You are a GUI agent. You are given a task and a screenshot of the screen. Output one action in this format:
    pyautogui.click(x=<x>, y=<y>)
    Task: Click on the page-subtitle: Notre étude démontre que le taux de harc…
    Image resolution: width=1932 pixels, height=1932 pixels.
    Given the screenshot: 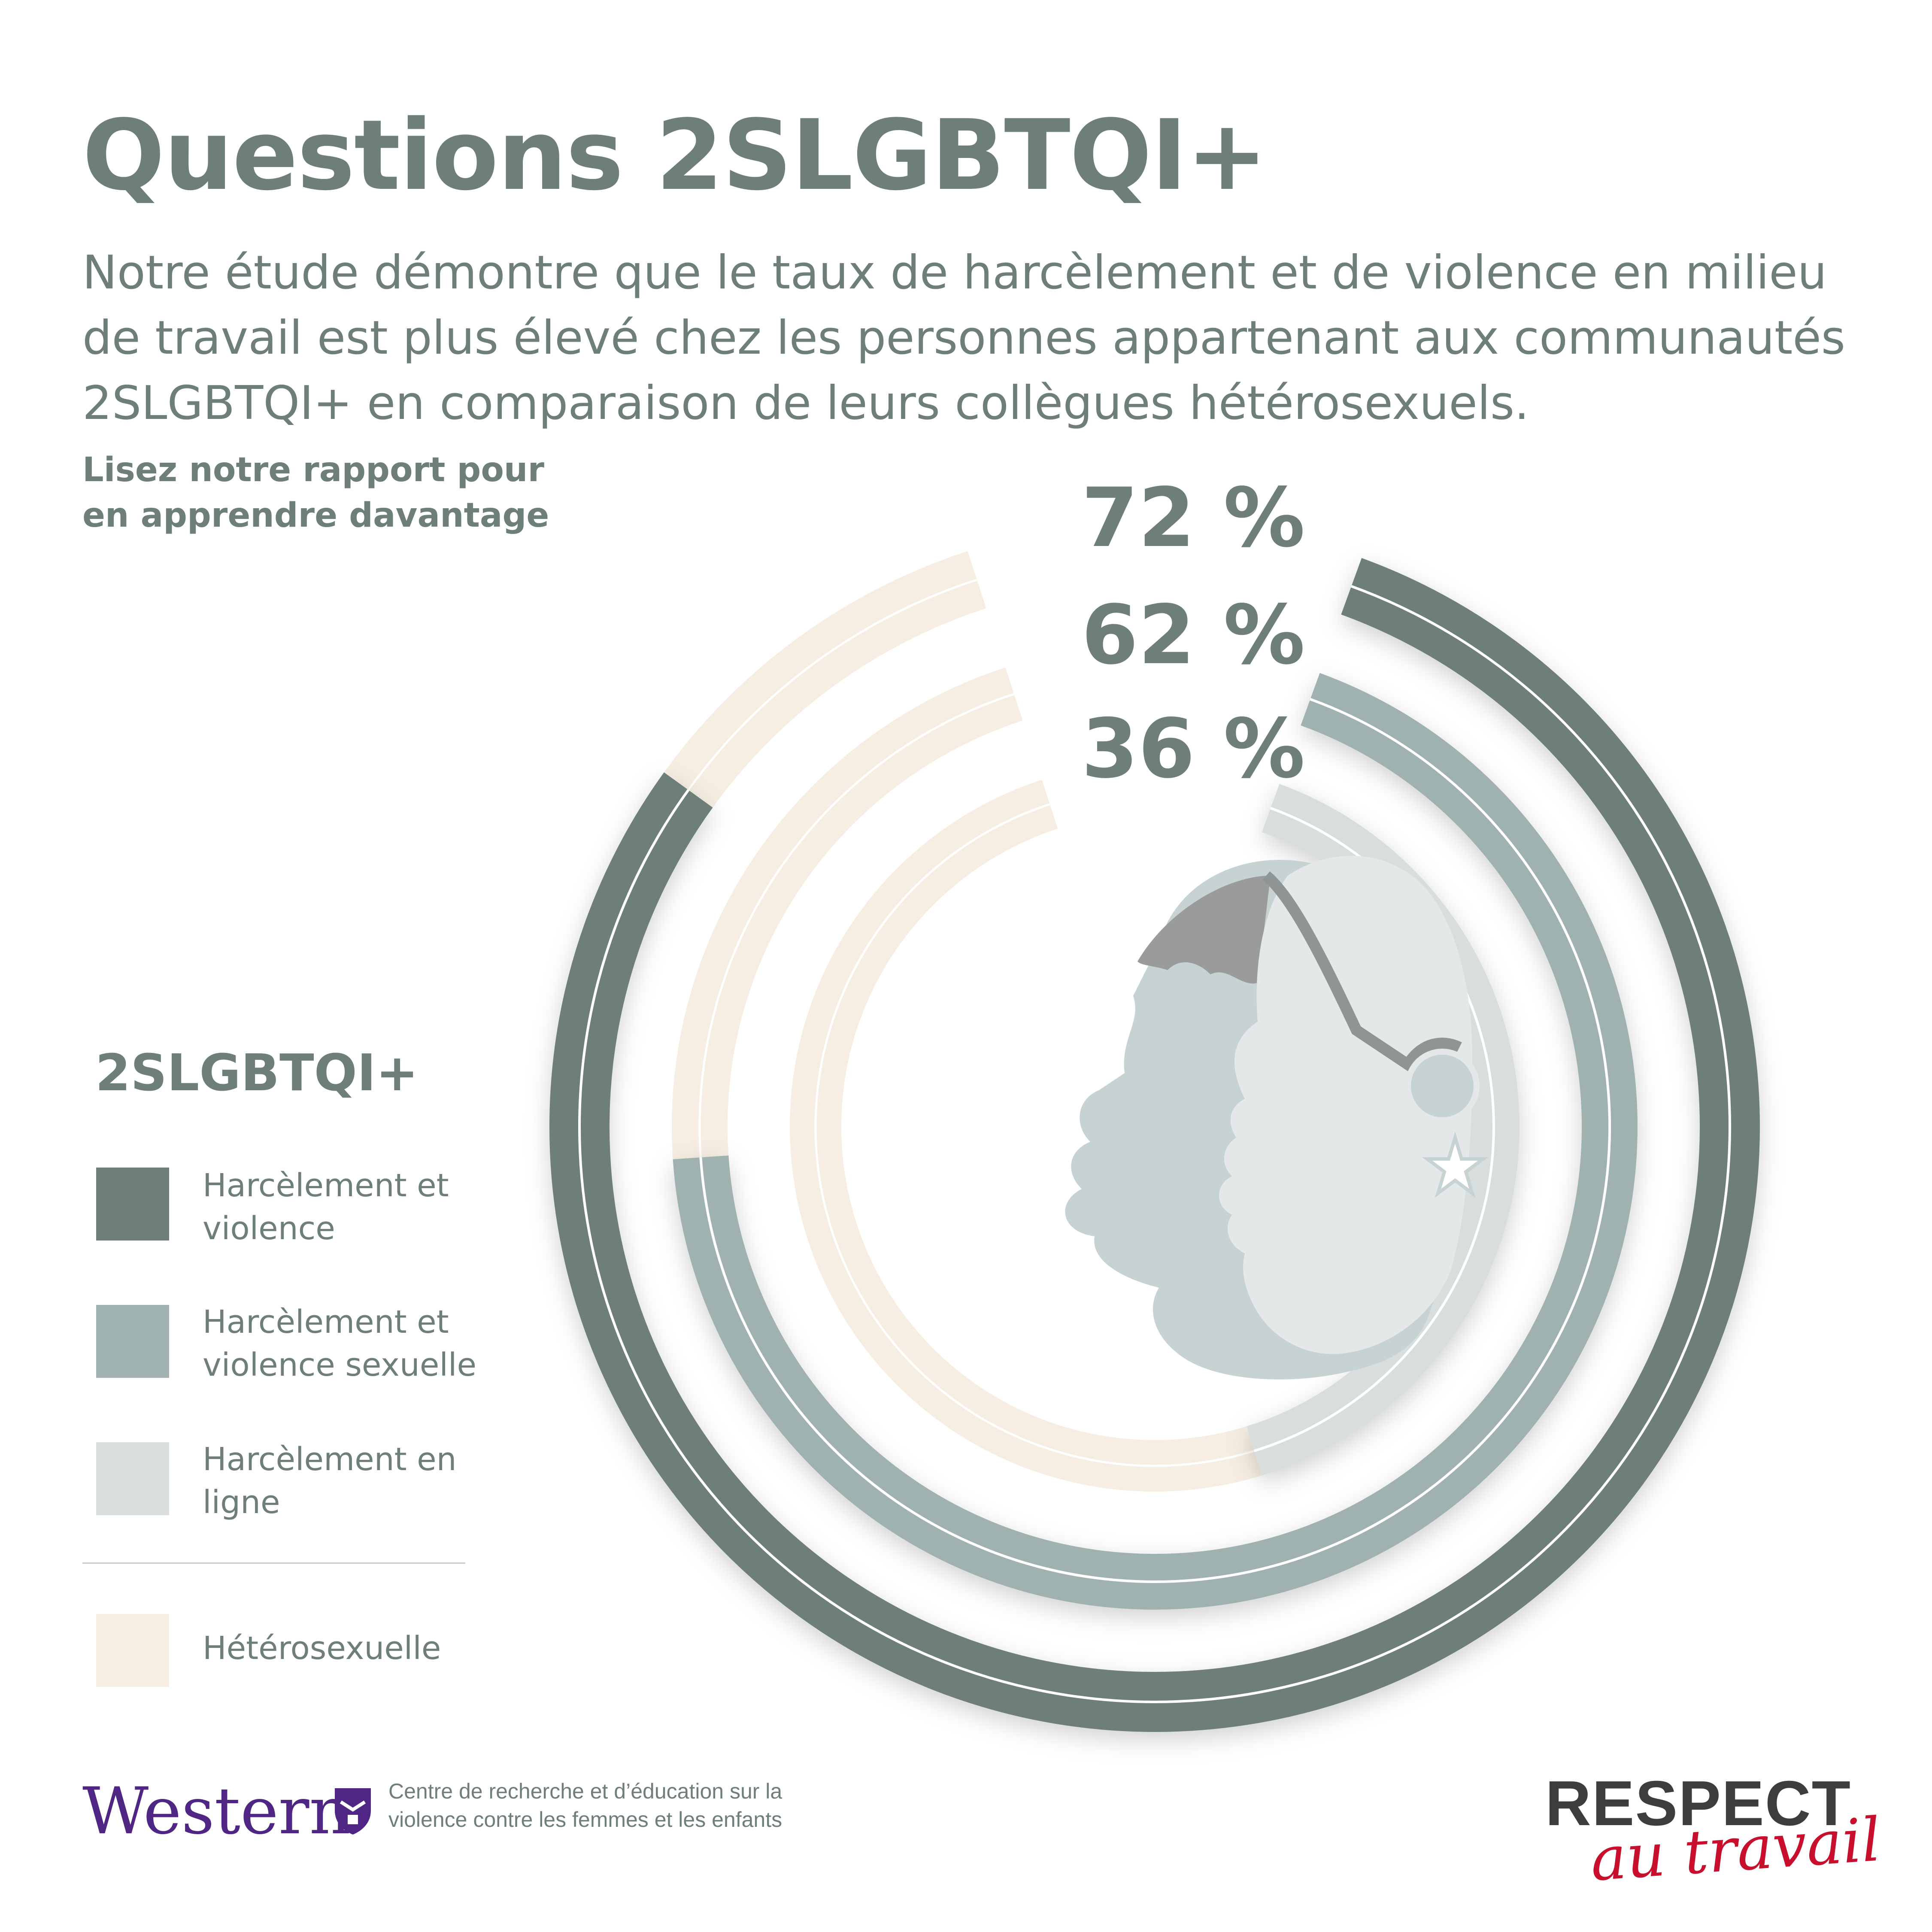 What is the action you would take?
    pyautogui.click(x=964, y=338)
    